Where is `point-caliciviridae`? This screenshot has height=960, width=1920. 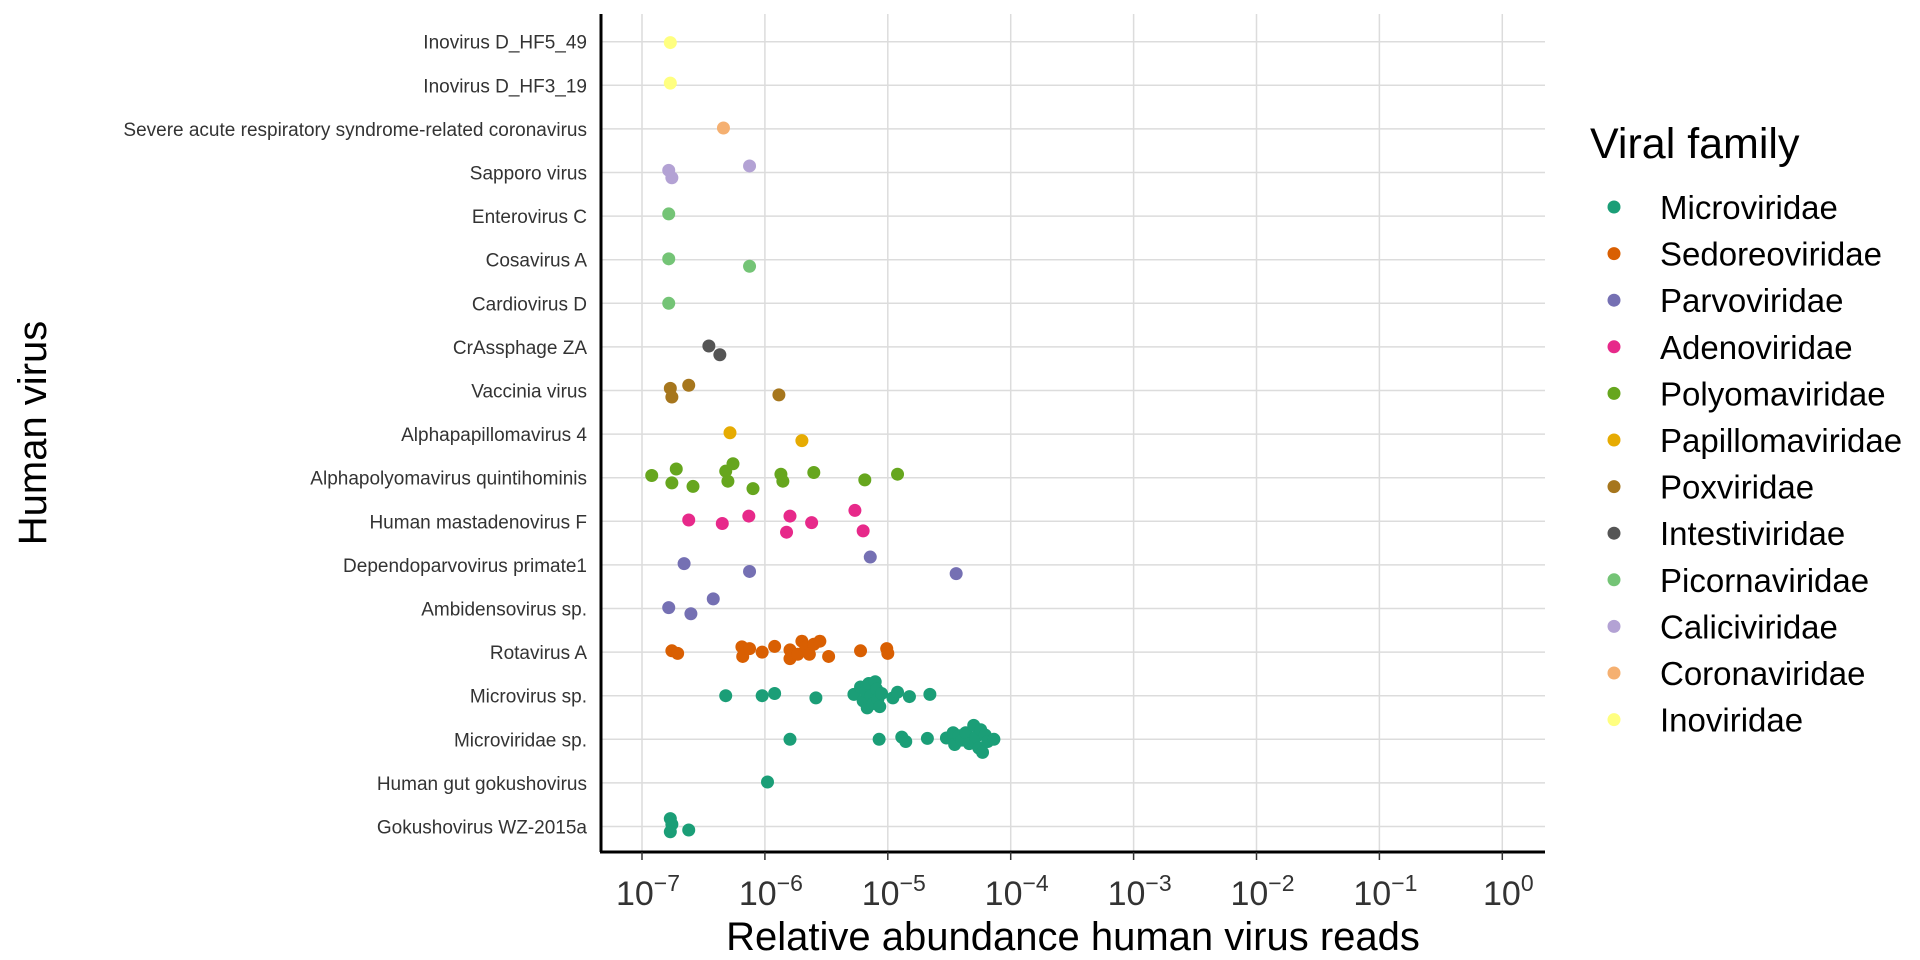 point-caliciviridae is located at coordinates (672, 178).